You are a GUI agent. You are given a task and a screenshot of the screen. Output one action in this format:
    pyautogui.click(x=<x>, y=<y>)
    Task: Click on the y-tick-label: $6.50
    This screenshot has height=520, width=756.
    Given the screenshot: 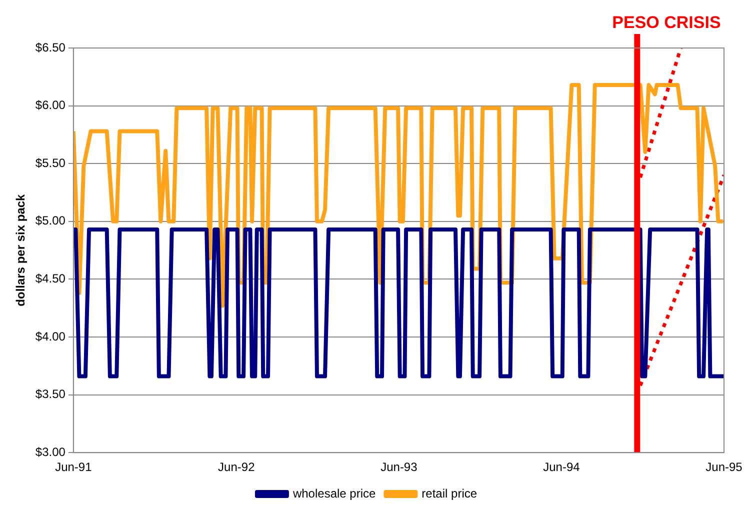 What is the action you would take?
    pyautogui.click(x=50, y=47)
    